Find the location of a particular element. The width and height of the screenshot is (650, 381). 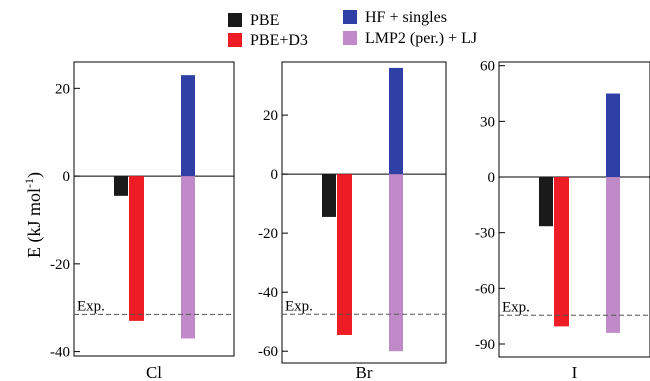

legend-label-1: PBE is located at coordinates (264, 20).